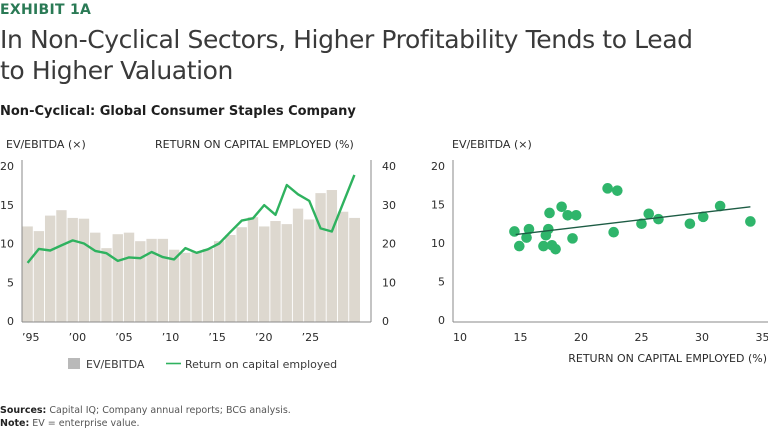 The image size is (768, 432). What do you see at coordinates (46, 10) in the screenshot?
I see `exhibit-label: EXHIBIT 1A` at bounding box center [46, 10].